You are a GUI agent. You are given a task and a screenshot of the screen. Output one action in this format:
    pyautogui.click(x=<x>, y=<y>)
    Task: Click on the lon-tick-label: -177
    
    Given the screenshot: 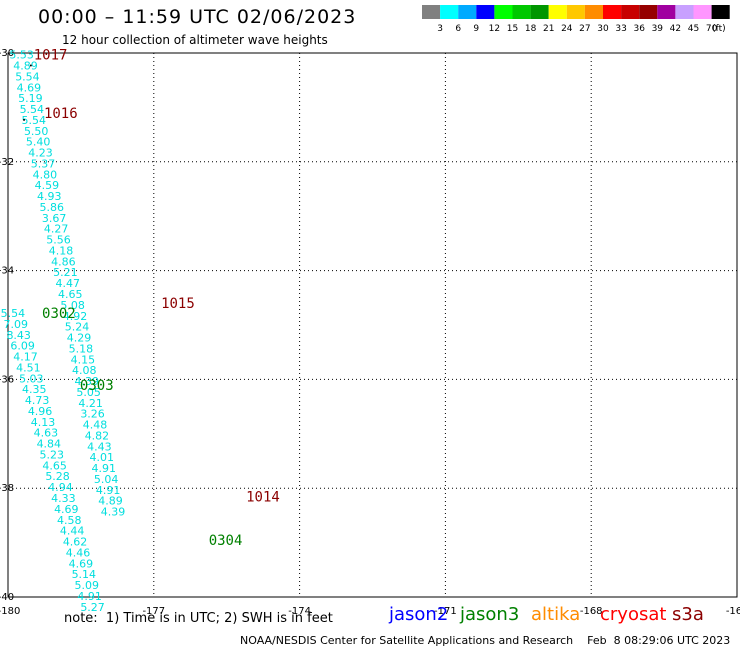 What is the action you would take?
    pyautogui.click(x=153, y=611)
    